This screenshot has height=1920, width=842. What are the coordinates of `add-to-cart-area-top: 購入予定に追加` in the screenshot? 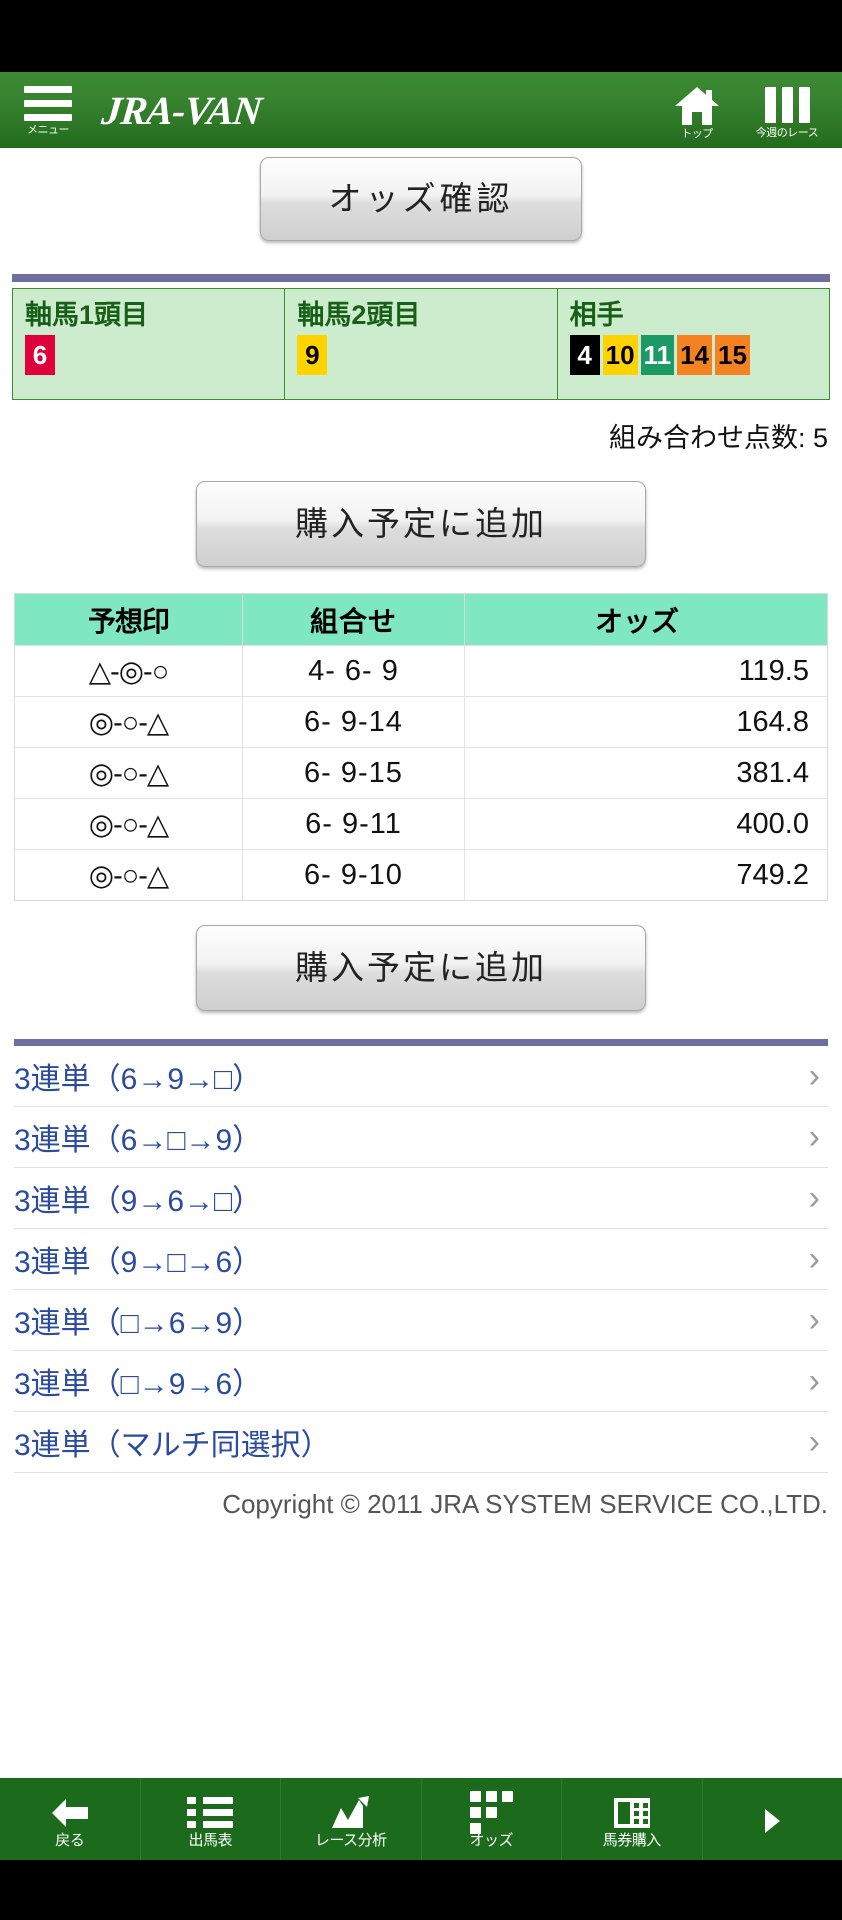 It's located at (421, 524).